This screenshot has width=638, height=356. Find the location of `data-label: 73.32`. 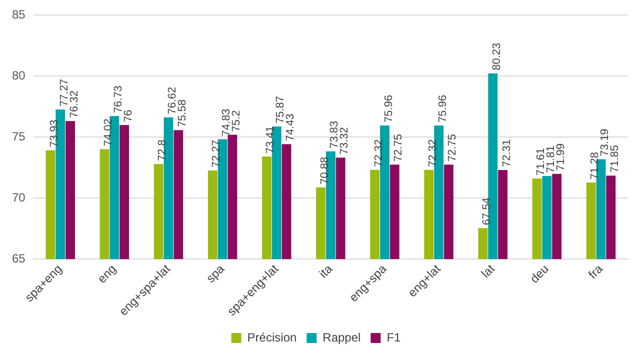

data-label: 73.32 is located at coordinates (344, 141).